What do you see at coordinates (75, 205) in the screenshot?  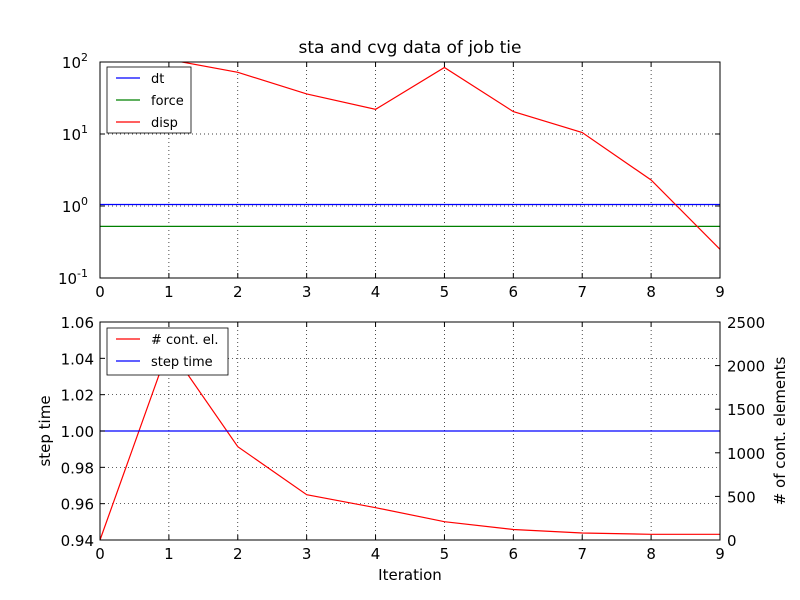 I see `y-tick-label: 10⁰` at bounding box center [75, 205].